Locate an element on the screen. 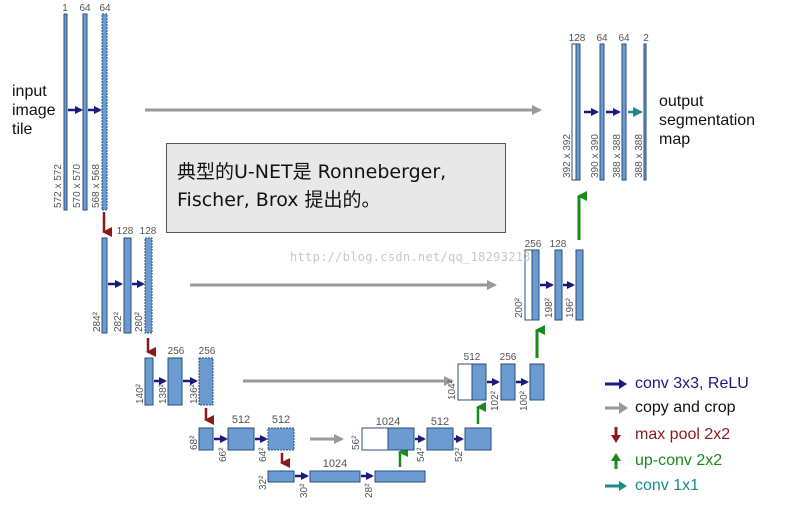 The height and width of the screenshot is (505, 795). input-label-line: image is located at coordinates (34, 110).